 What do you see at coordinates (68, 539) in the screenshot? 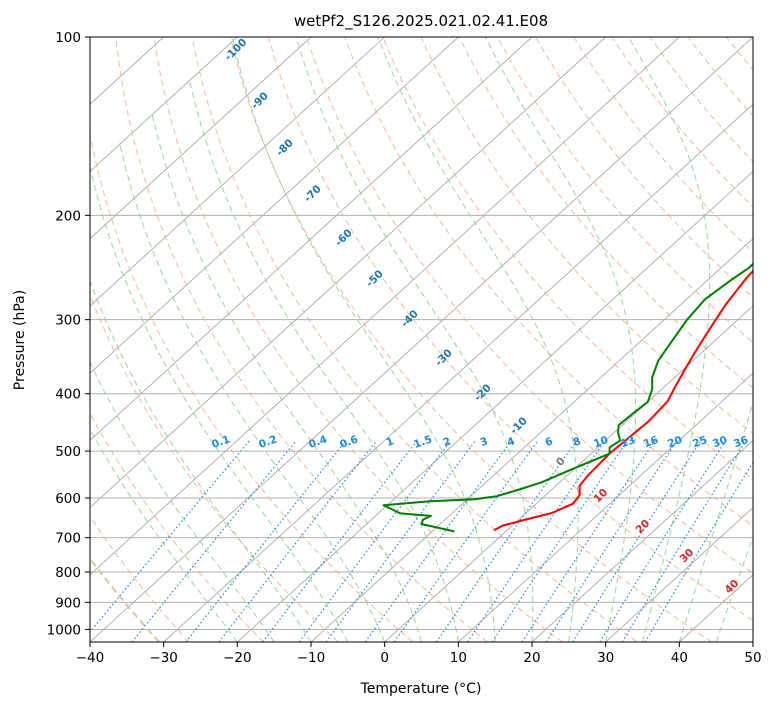
I see `y-tick-label: 700` at bounding box center [68, 539].